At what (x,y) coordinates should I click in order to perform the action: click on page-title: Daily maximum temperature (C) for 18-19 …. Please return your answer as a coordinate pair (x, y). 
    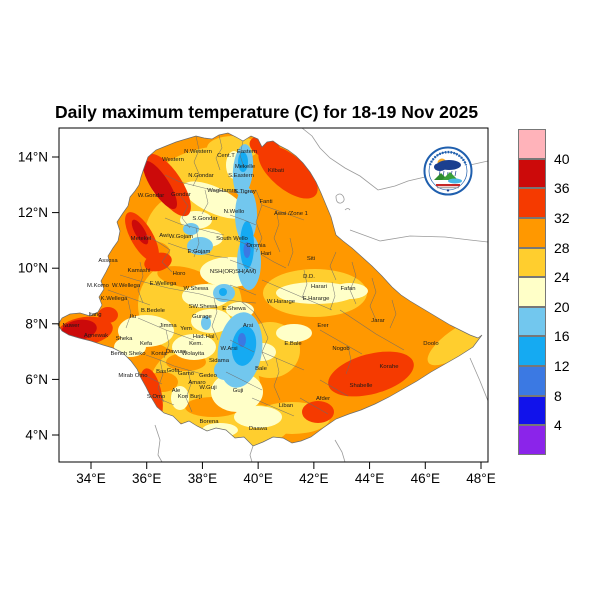
    Looking at the image, I should click on (267, 112).